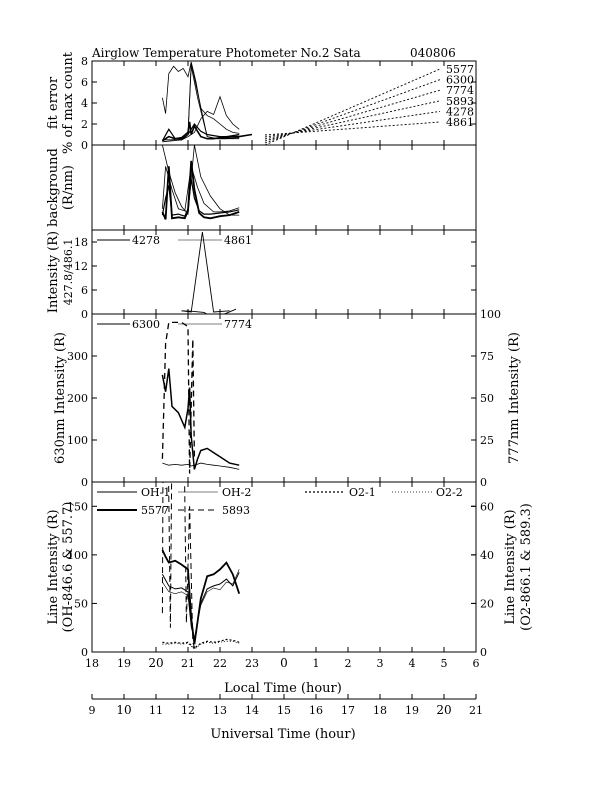 This screenshot has width=612, height=792. Describe the element at coordinates (460, 122) in the screenshot. I see `fit-error-legend-label: 4861` at that location.